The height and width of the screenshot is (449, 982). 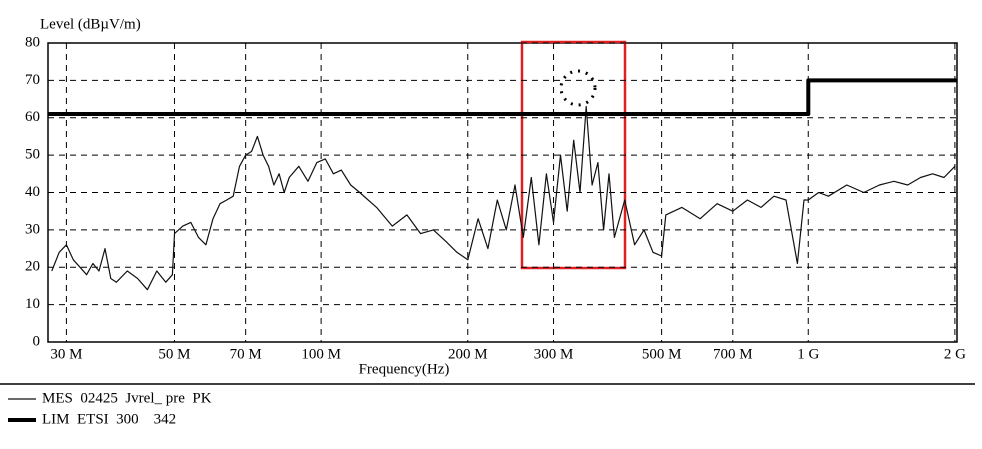 What do you see at coordinates (955, 354) in the screenshot?
I see `x-tick-label: 2 G` at bounding box center [955, 354].